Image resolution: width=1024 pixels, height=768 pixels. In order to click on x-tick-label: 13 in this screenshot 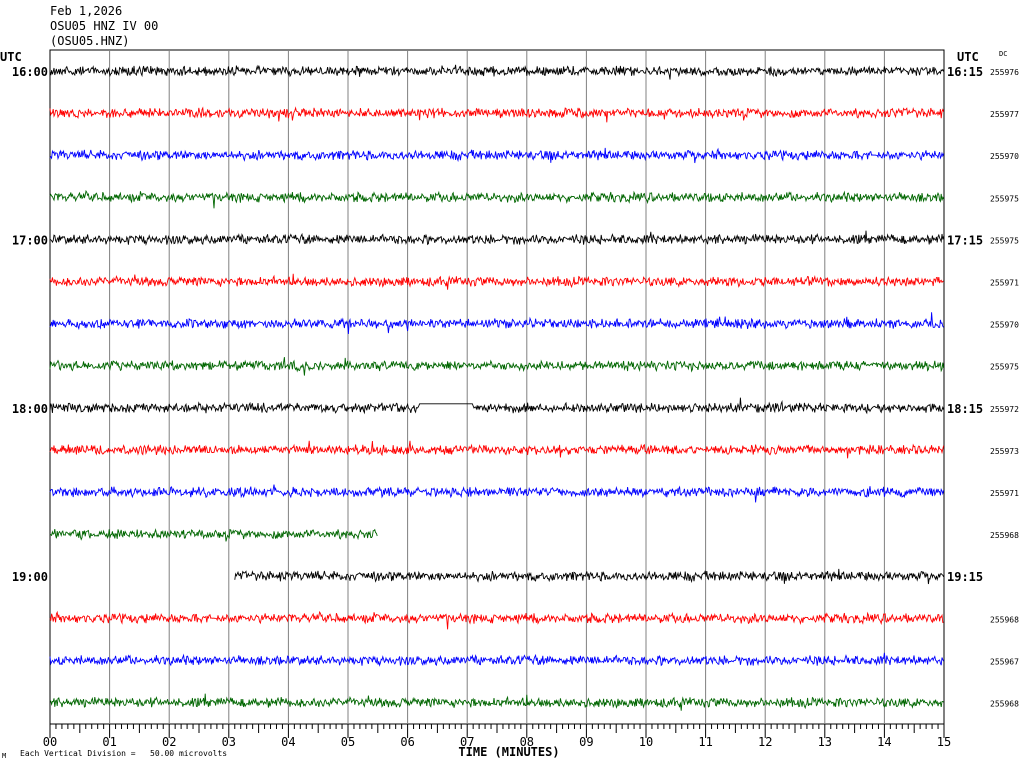, I will do `click(825, 742)`.